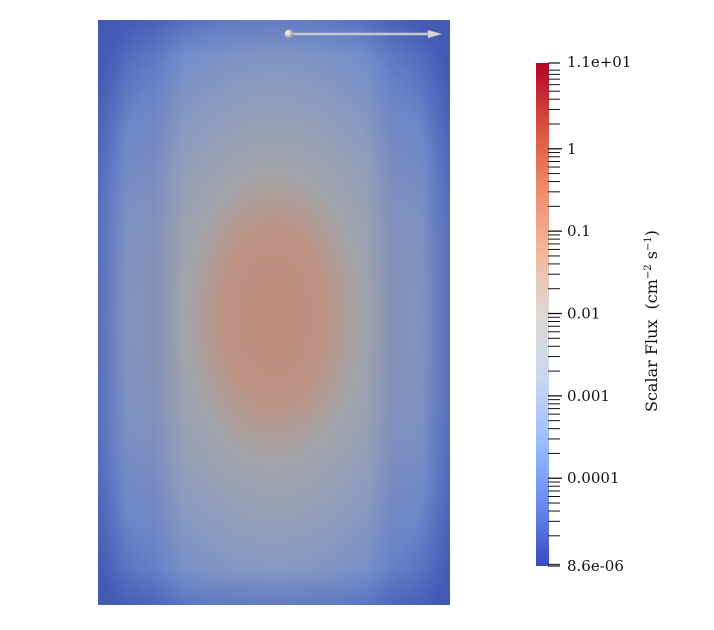 The height and width of the screenshot is (630, 714). What do you see at coordinates (599, 62) in the screenshot?
I see `colorbar-max-label: 1.1e+01` at bounding box center [599, 62].